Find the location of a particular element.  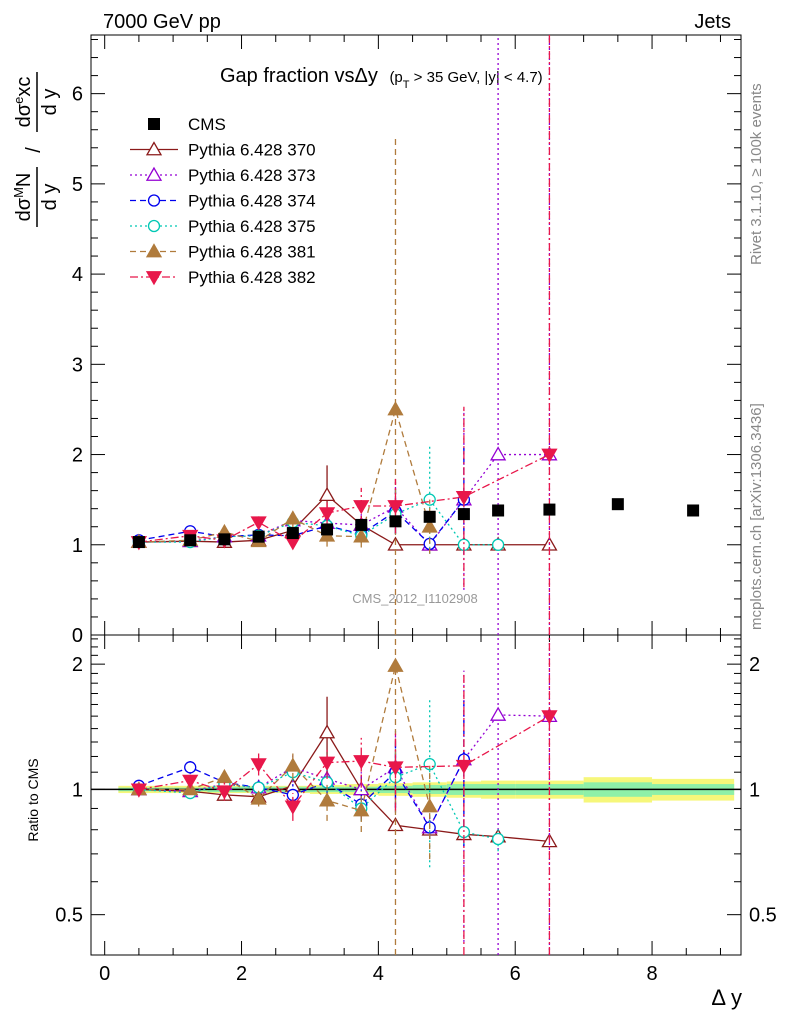

rivet-label: Rivet 3.1.10, ≥ 100k events is located at coordinates (756, 174).